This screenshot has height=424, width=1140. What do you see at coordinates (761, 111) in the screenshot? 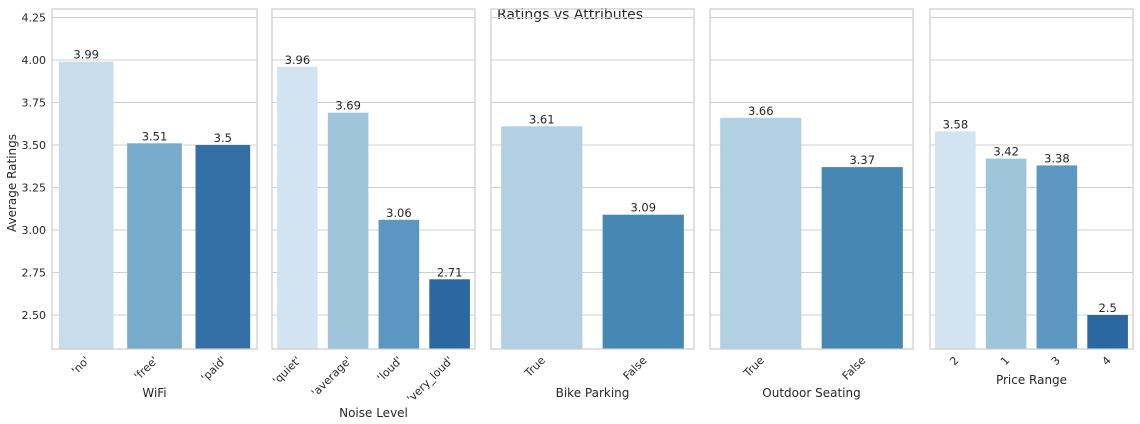
I see `bar-value-label: 3.66` at bounding box center [761, 111].